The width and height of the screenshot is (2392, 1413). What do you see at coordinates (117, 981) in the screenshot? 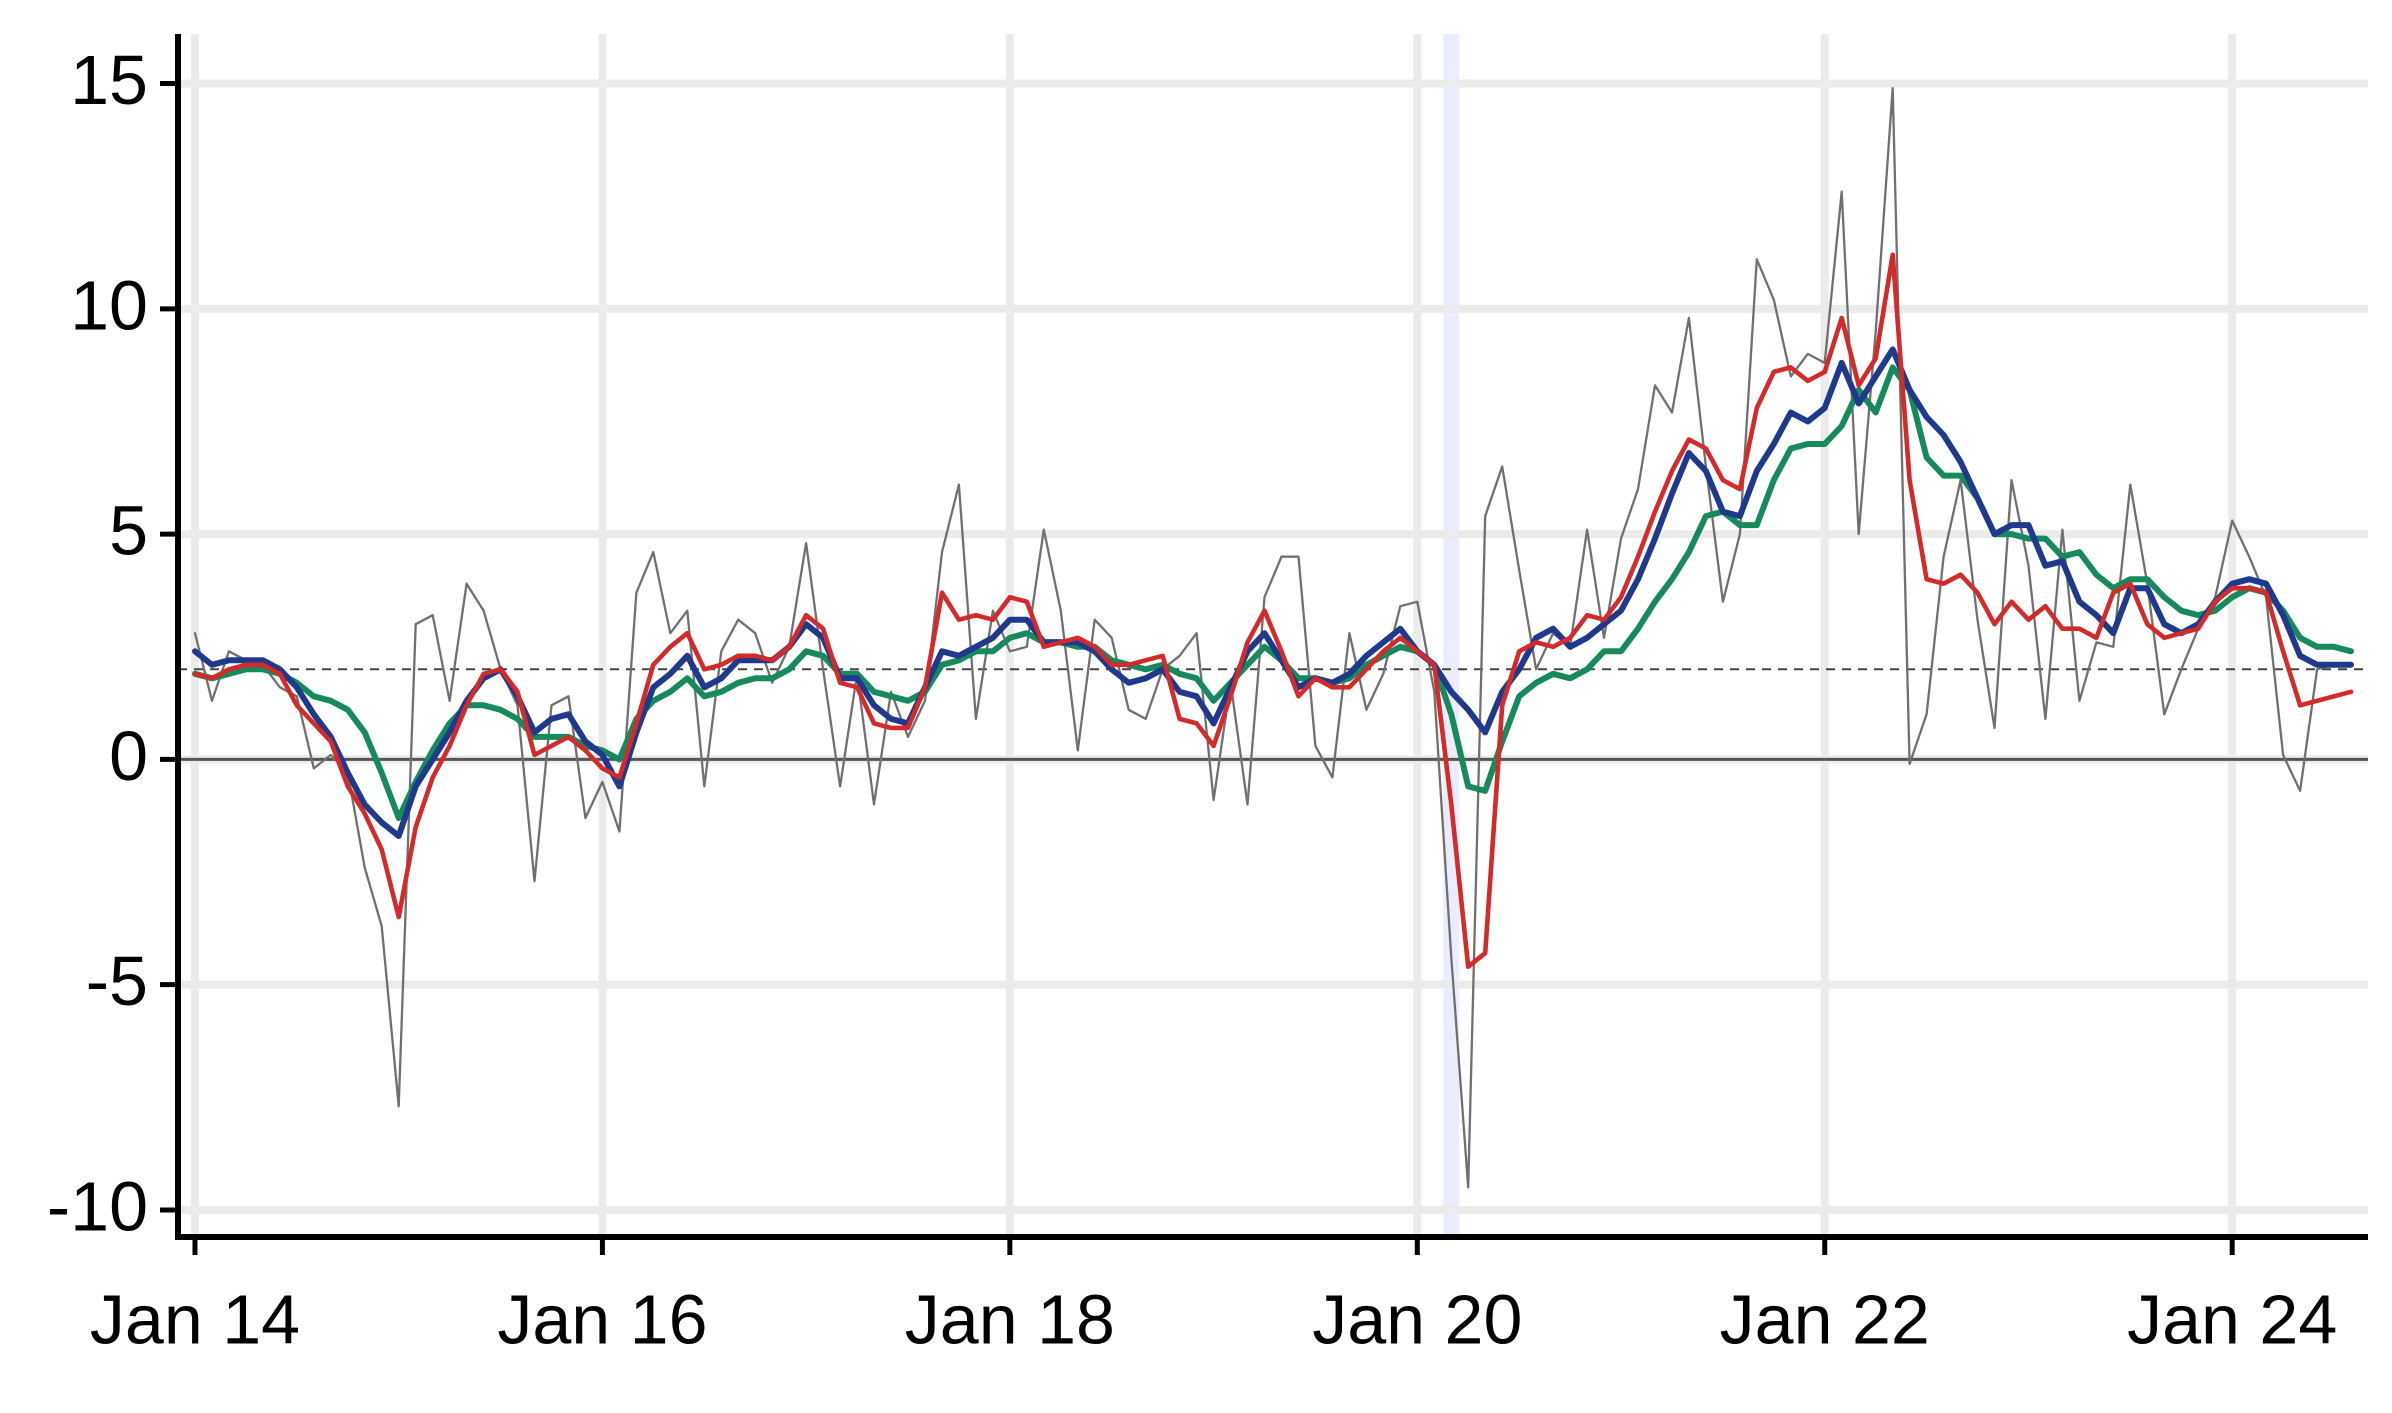
I see `y-tick-label: -5` at bounding box center [117, 981].